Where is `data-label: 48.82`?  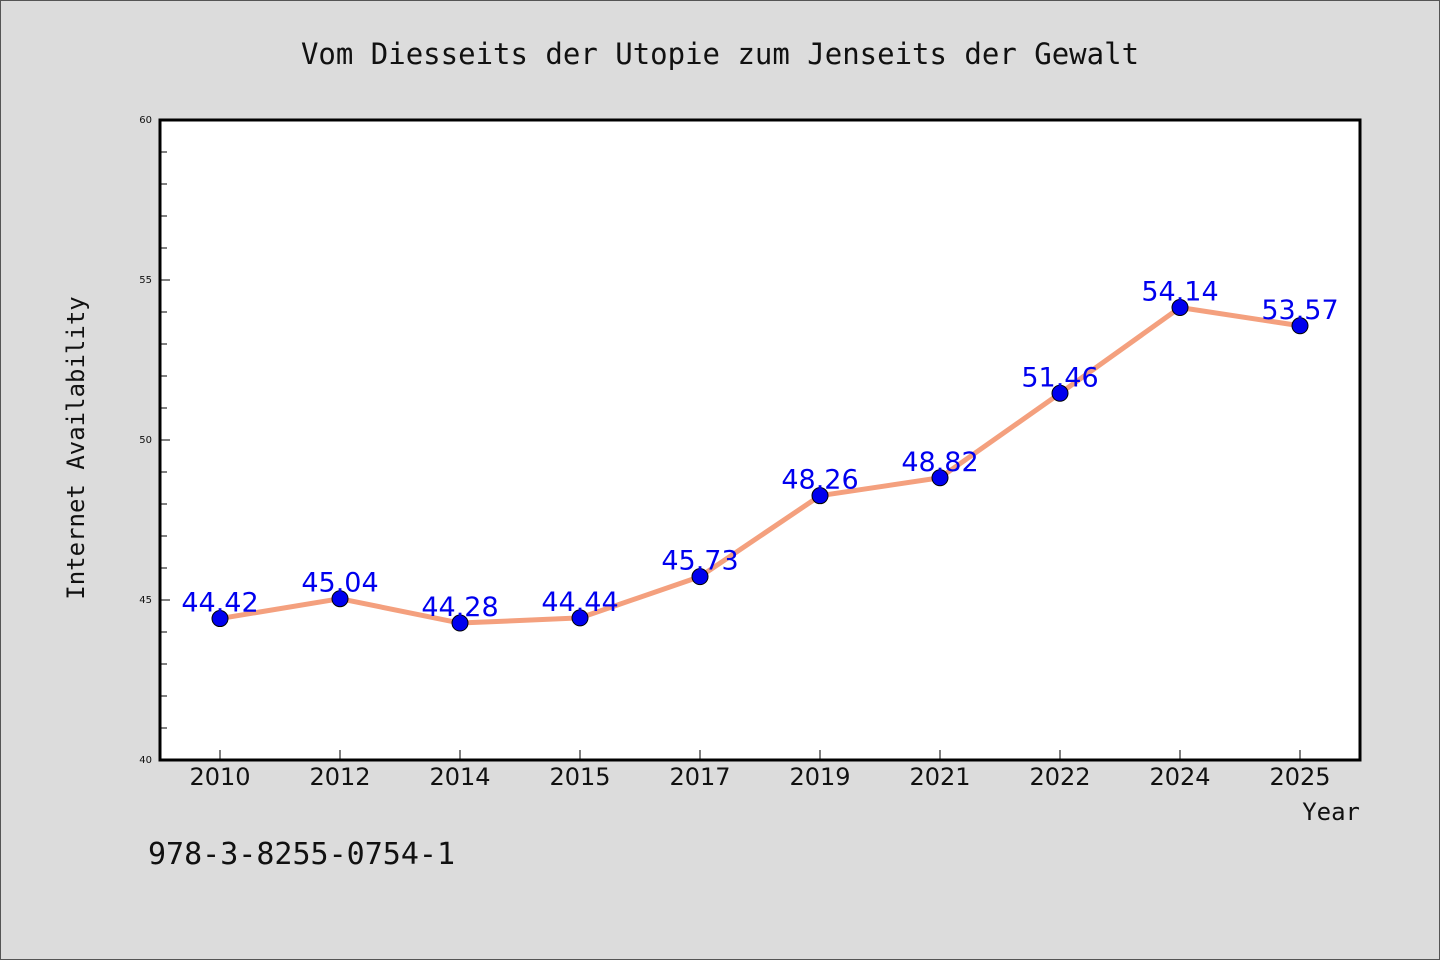
data-label: 48.82 is located at coordinates (939, 462).